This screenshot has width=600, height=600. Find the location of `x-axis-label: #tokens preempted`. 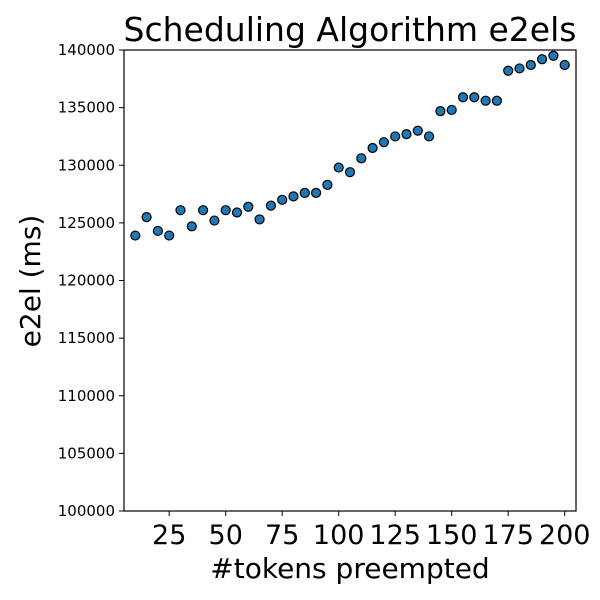

x-axis-label: #tokens preempted is located at coordinates (349, 568).